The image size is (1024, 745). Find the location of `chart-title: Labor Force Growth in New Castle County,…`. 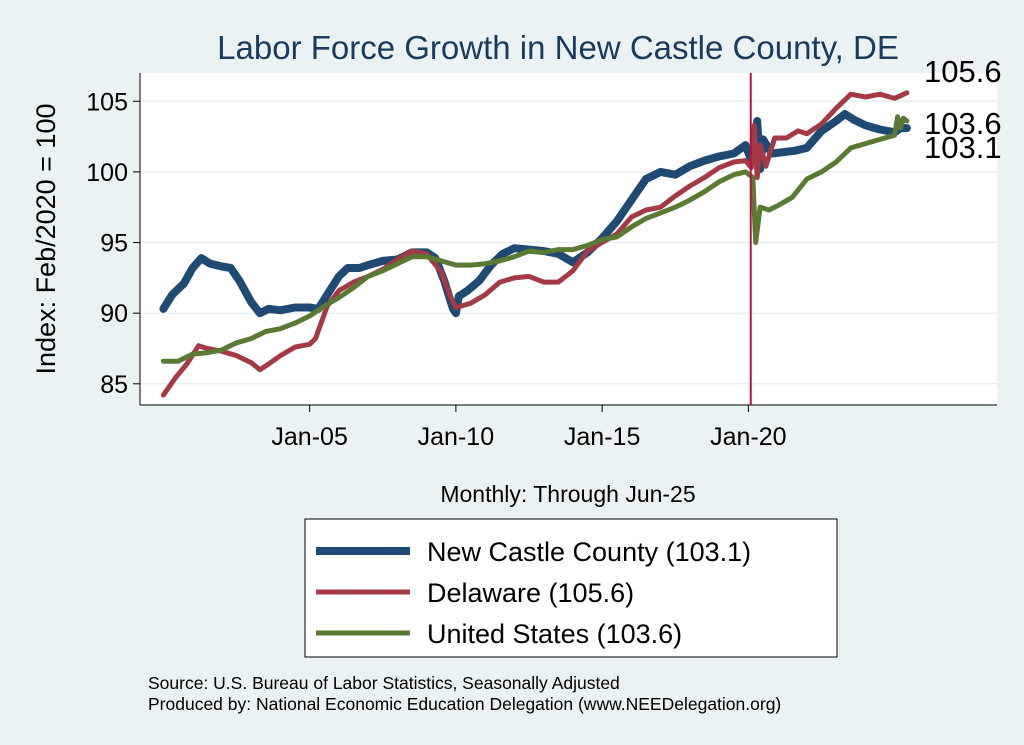

chart-title: Labor Force Growth in New Castle County,… is located at coordinates (558, 47).